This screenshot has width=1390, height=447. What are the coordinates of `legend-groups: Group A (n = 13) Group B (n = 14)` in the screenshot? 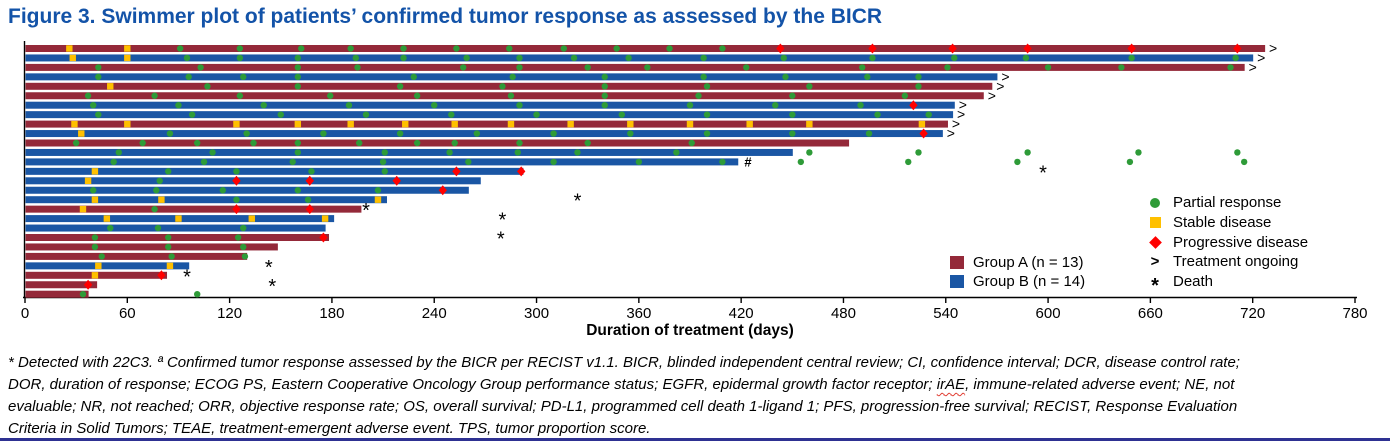 It's located at (1017, 272).